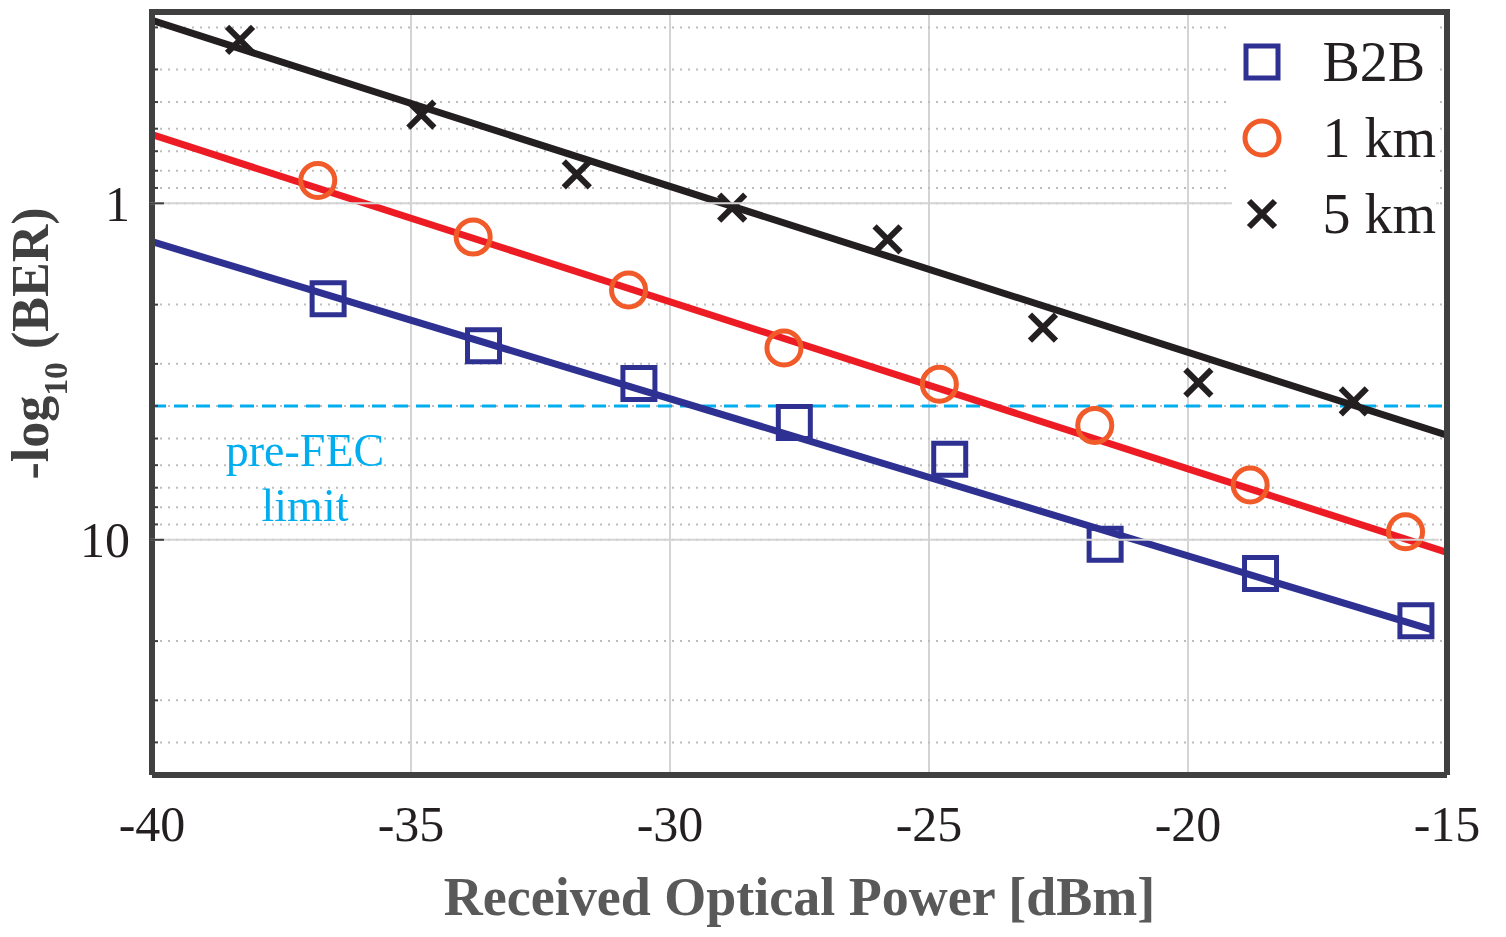 This screenshot has height=937, width=1506. I want to click on x-tick-label: -40, so click(152, 823).